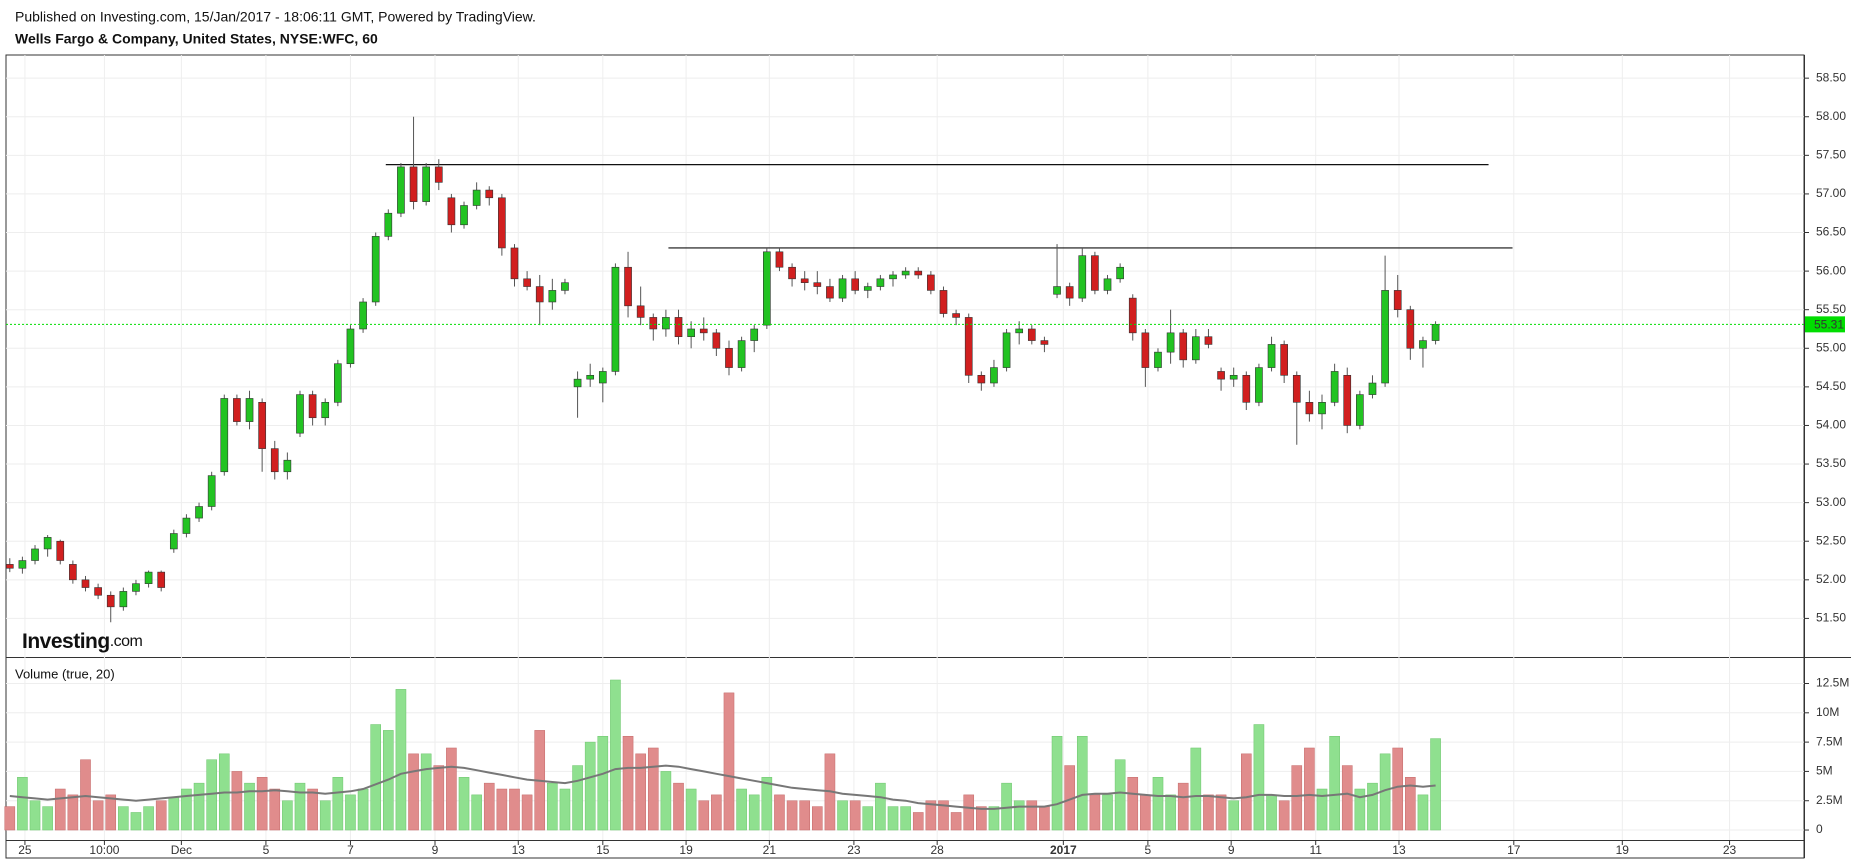  I want to click on axis-divider, so click(1804, 456).